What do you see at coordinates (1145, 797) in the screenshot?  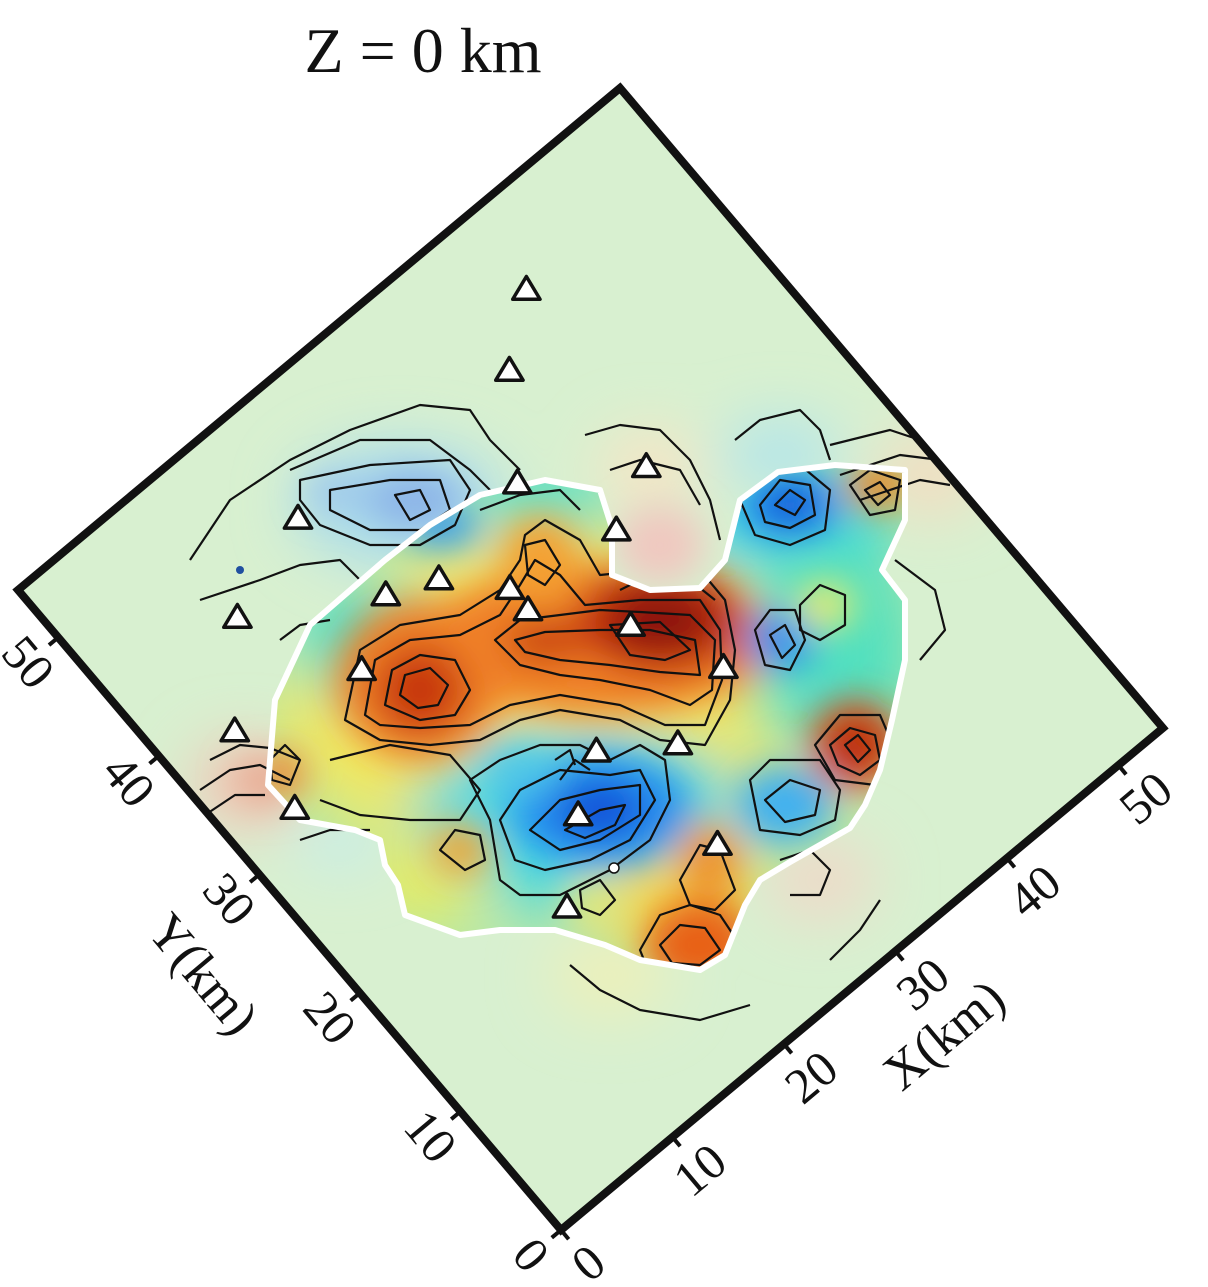 I see `x-tick-label: 50` at bounding box center [1145, 797].